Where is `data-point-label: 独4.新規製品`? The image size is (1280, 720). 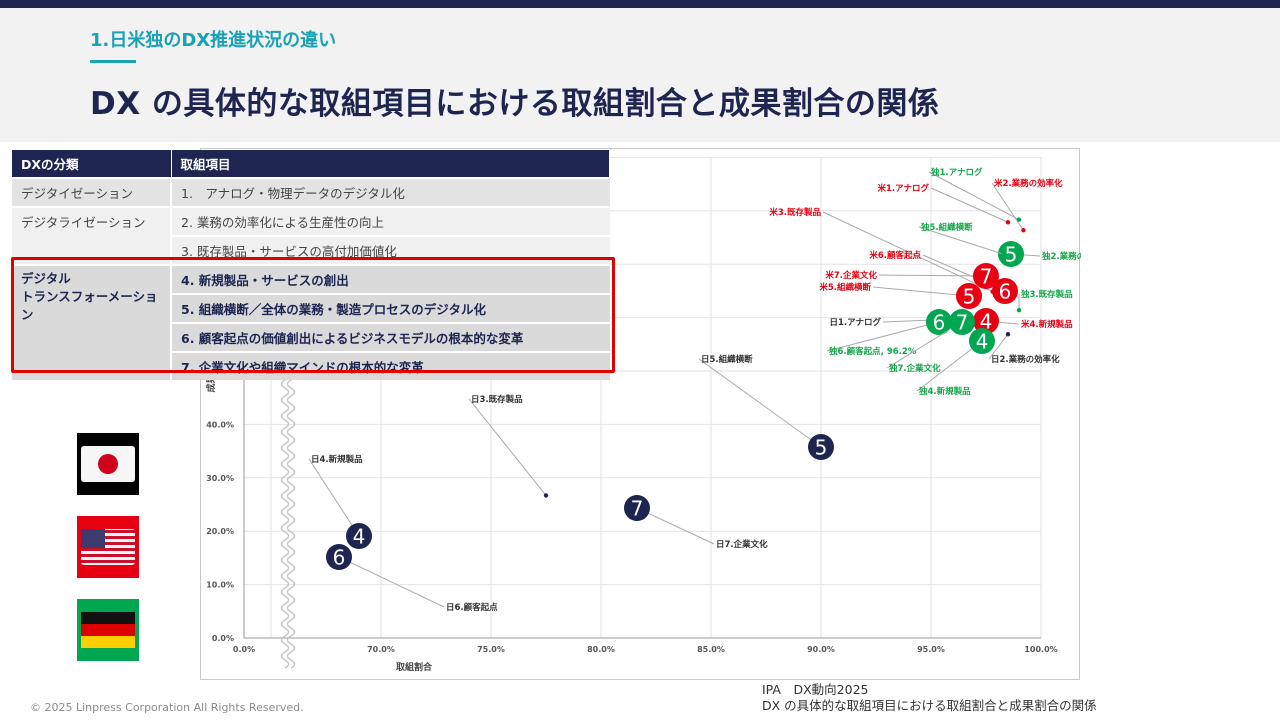
data-point-label: 独4.新規製品 is located at coordinates (944, 391).